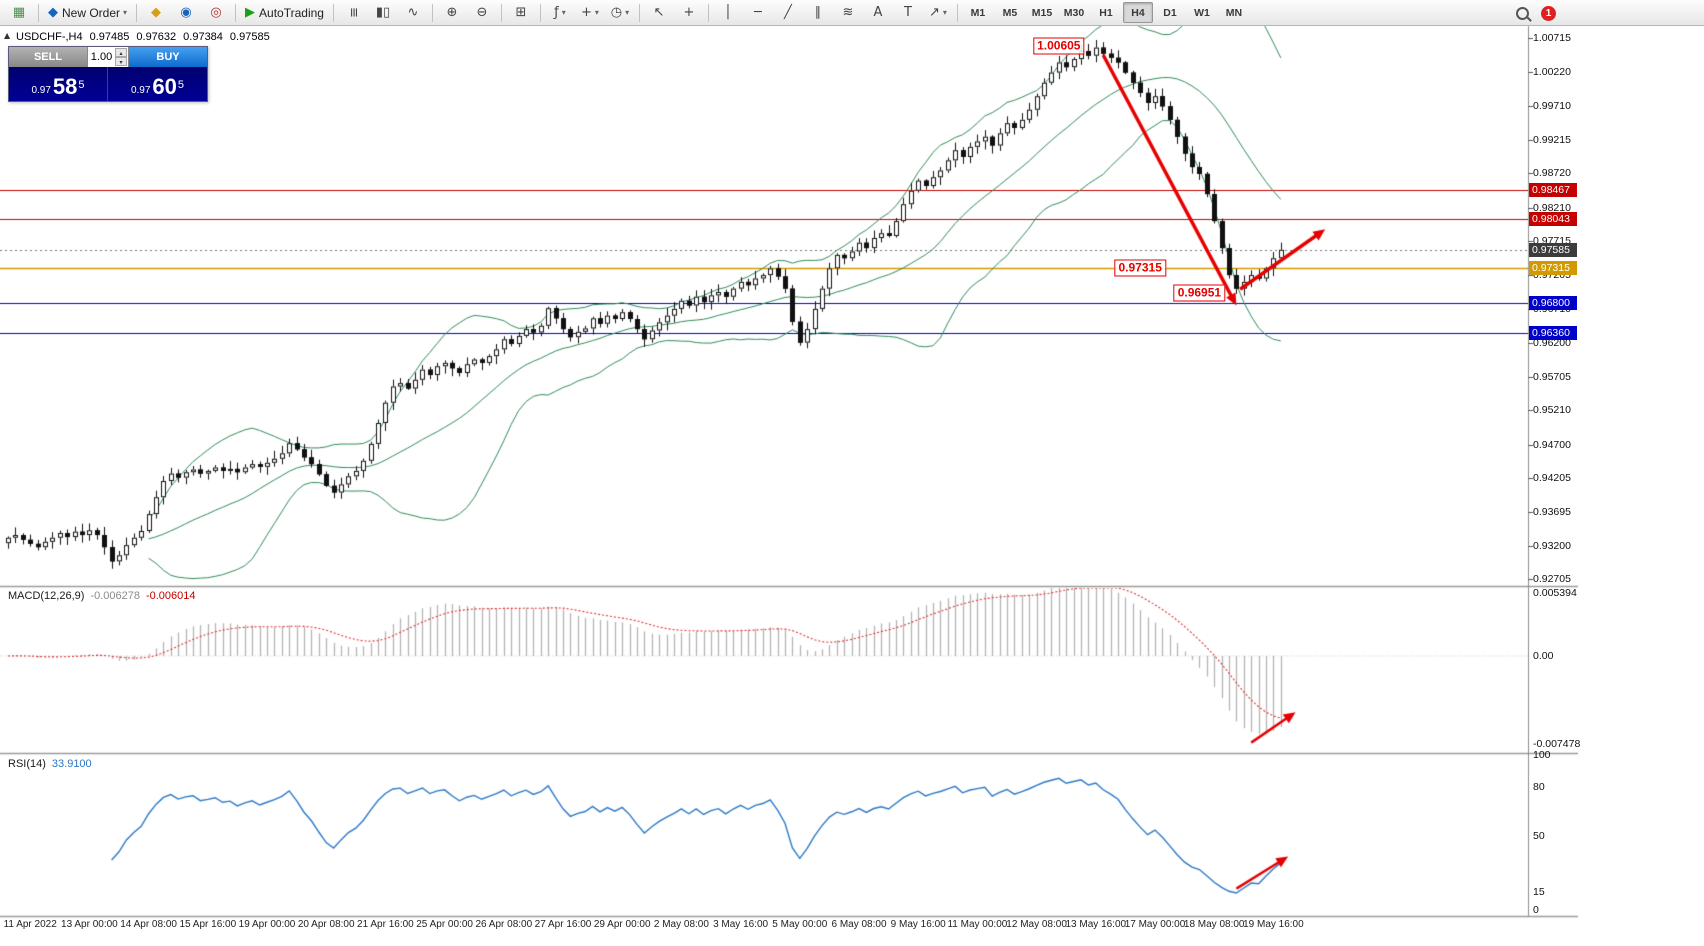 The height and width of the screenshot is (946, 1704). What do you see at coordinates (1536, 13) in the screenshot?
I see `toolbar-right: 1` at bounding box center [1536, 13].